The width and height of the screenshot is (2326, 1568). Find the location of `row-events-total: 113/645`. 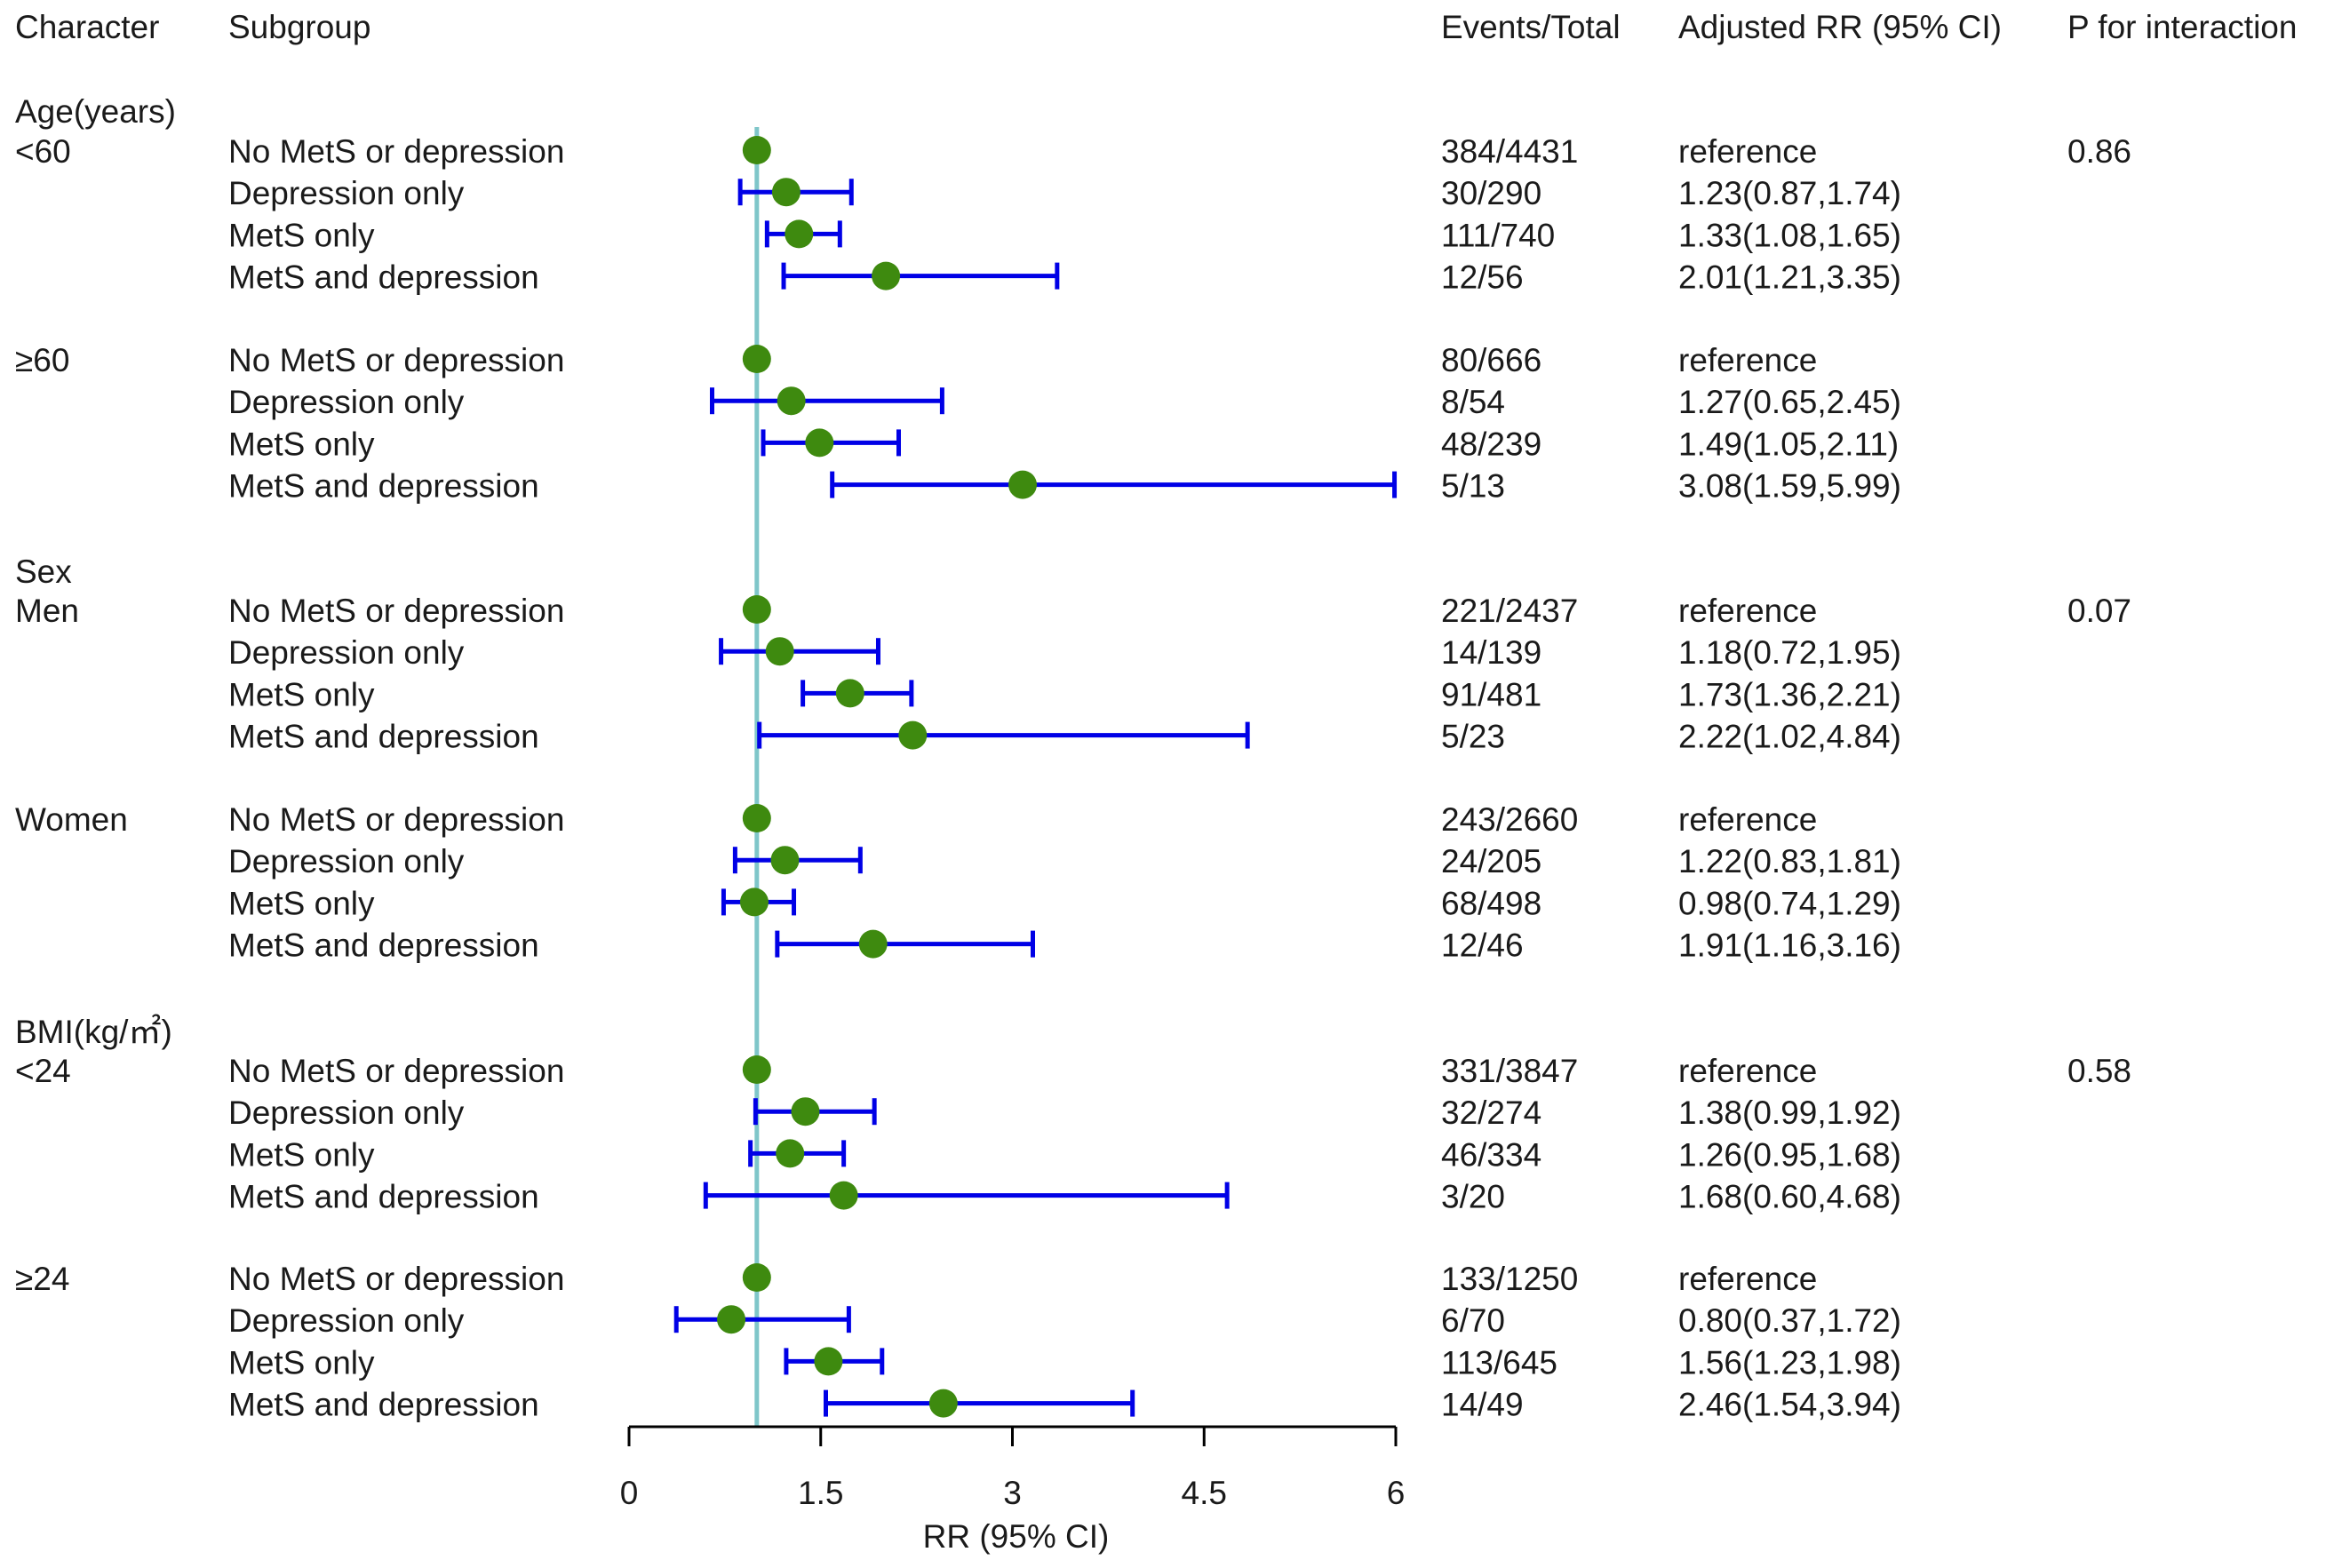

row-events-total: 113/645 is located at coordinates (1499, 1363).